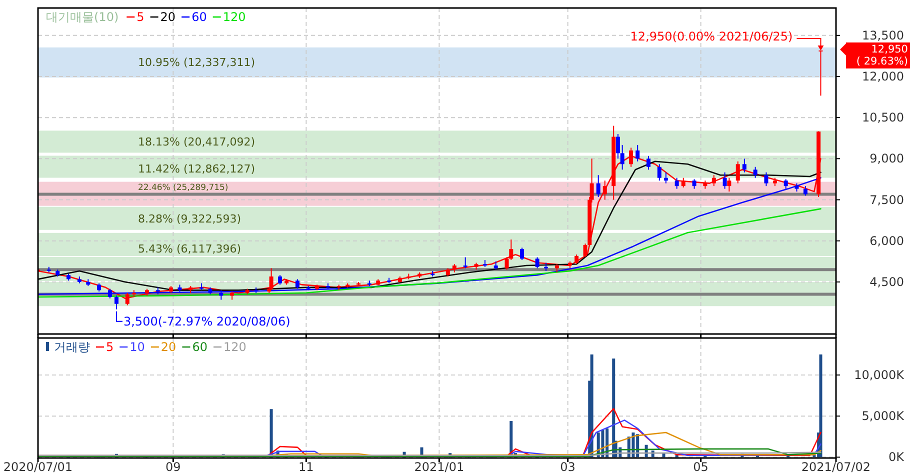  What do you see at coordinates (82, 17) in the screenshot?
I see `annotation: 대기매물(10)` at bounding box center [82, 17].